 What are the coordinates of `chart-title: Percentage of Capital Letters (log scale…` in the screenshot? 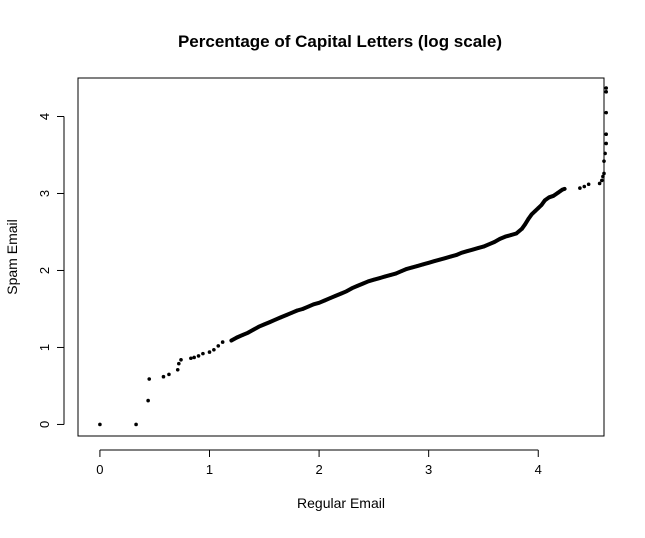 It's located at (340, 41).